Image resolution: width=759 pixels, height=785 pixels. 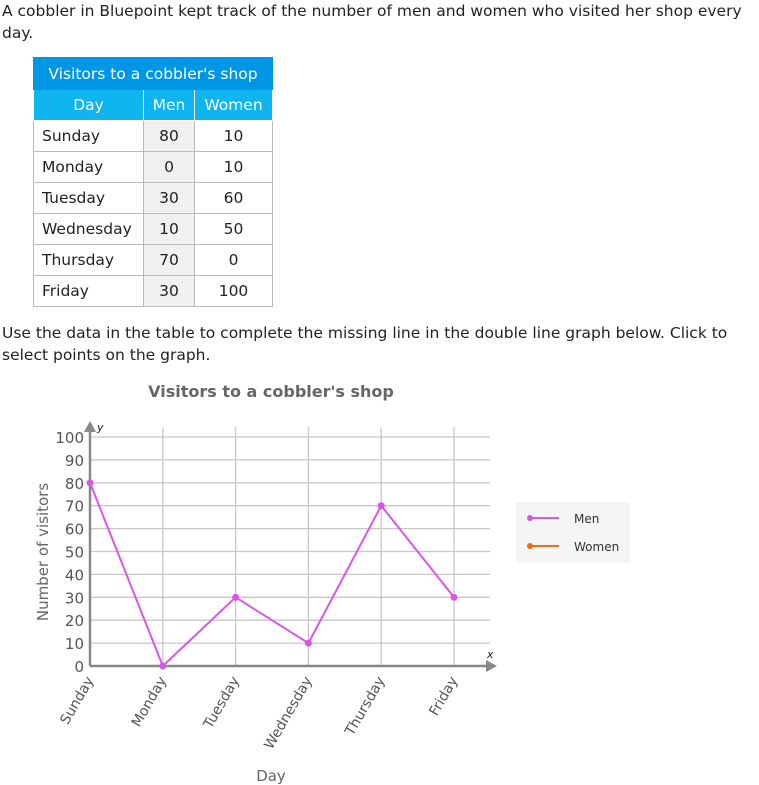 I want to click on table-row: Monday 0 10, so click(x=153, y=167).